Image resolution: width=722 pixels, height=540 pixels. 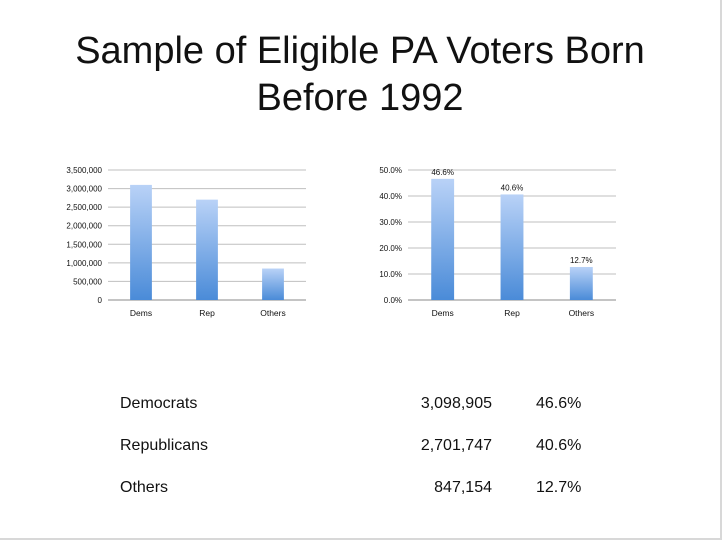 I want to click on party-name: Democrats, so click(x=159, y=403).